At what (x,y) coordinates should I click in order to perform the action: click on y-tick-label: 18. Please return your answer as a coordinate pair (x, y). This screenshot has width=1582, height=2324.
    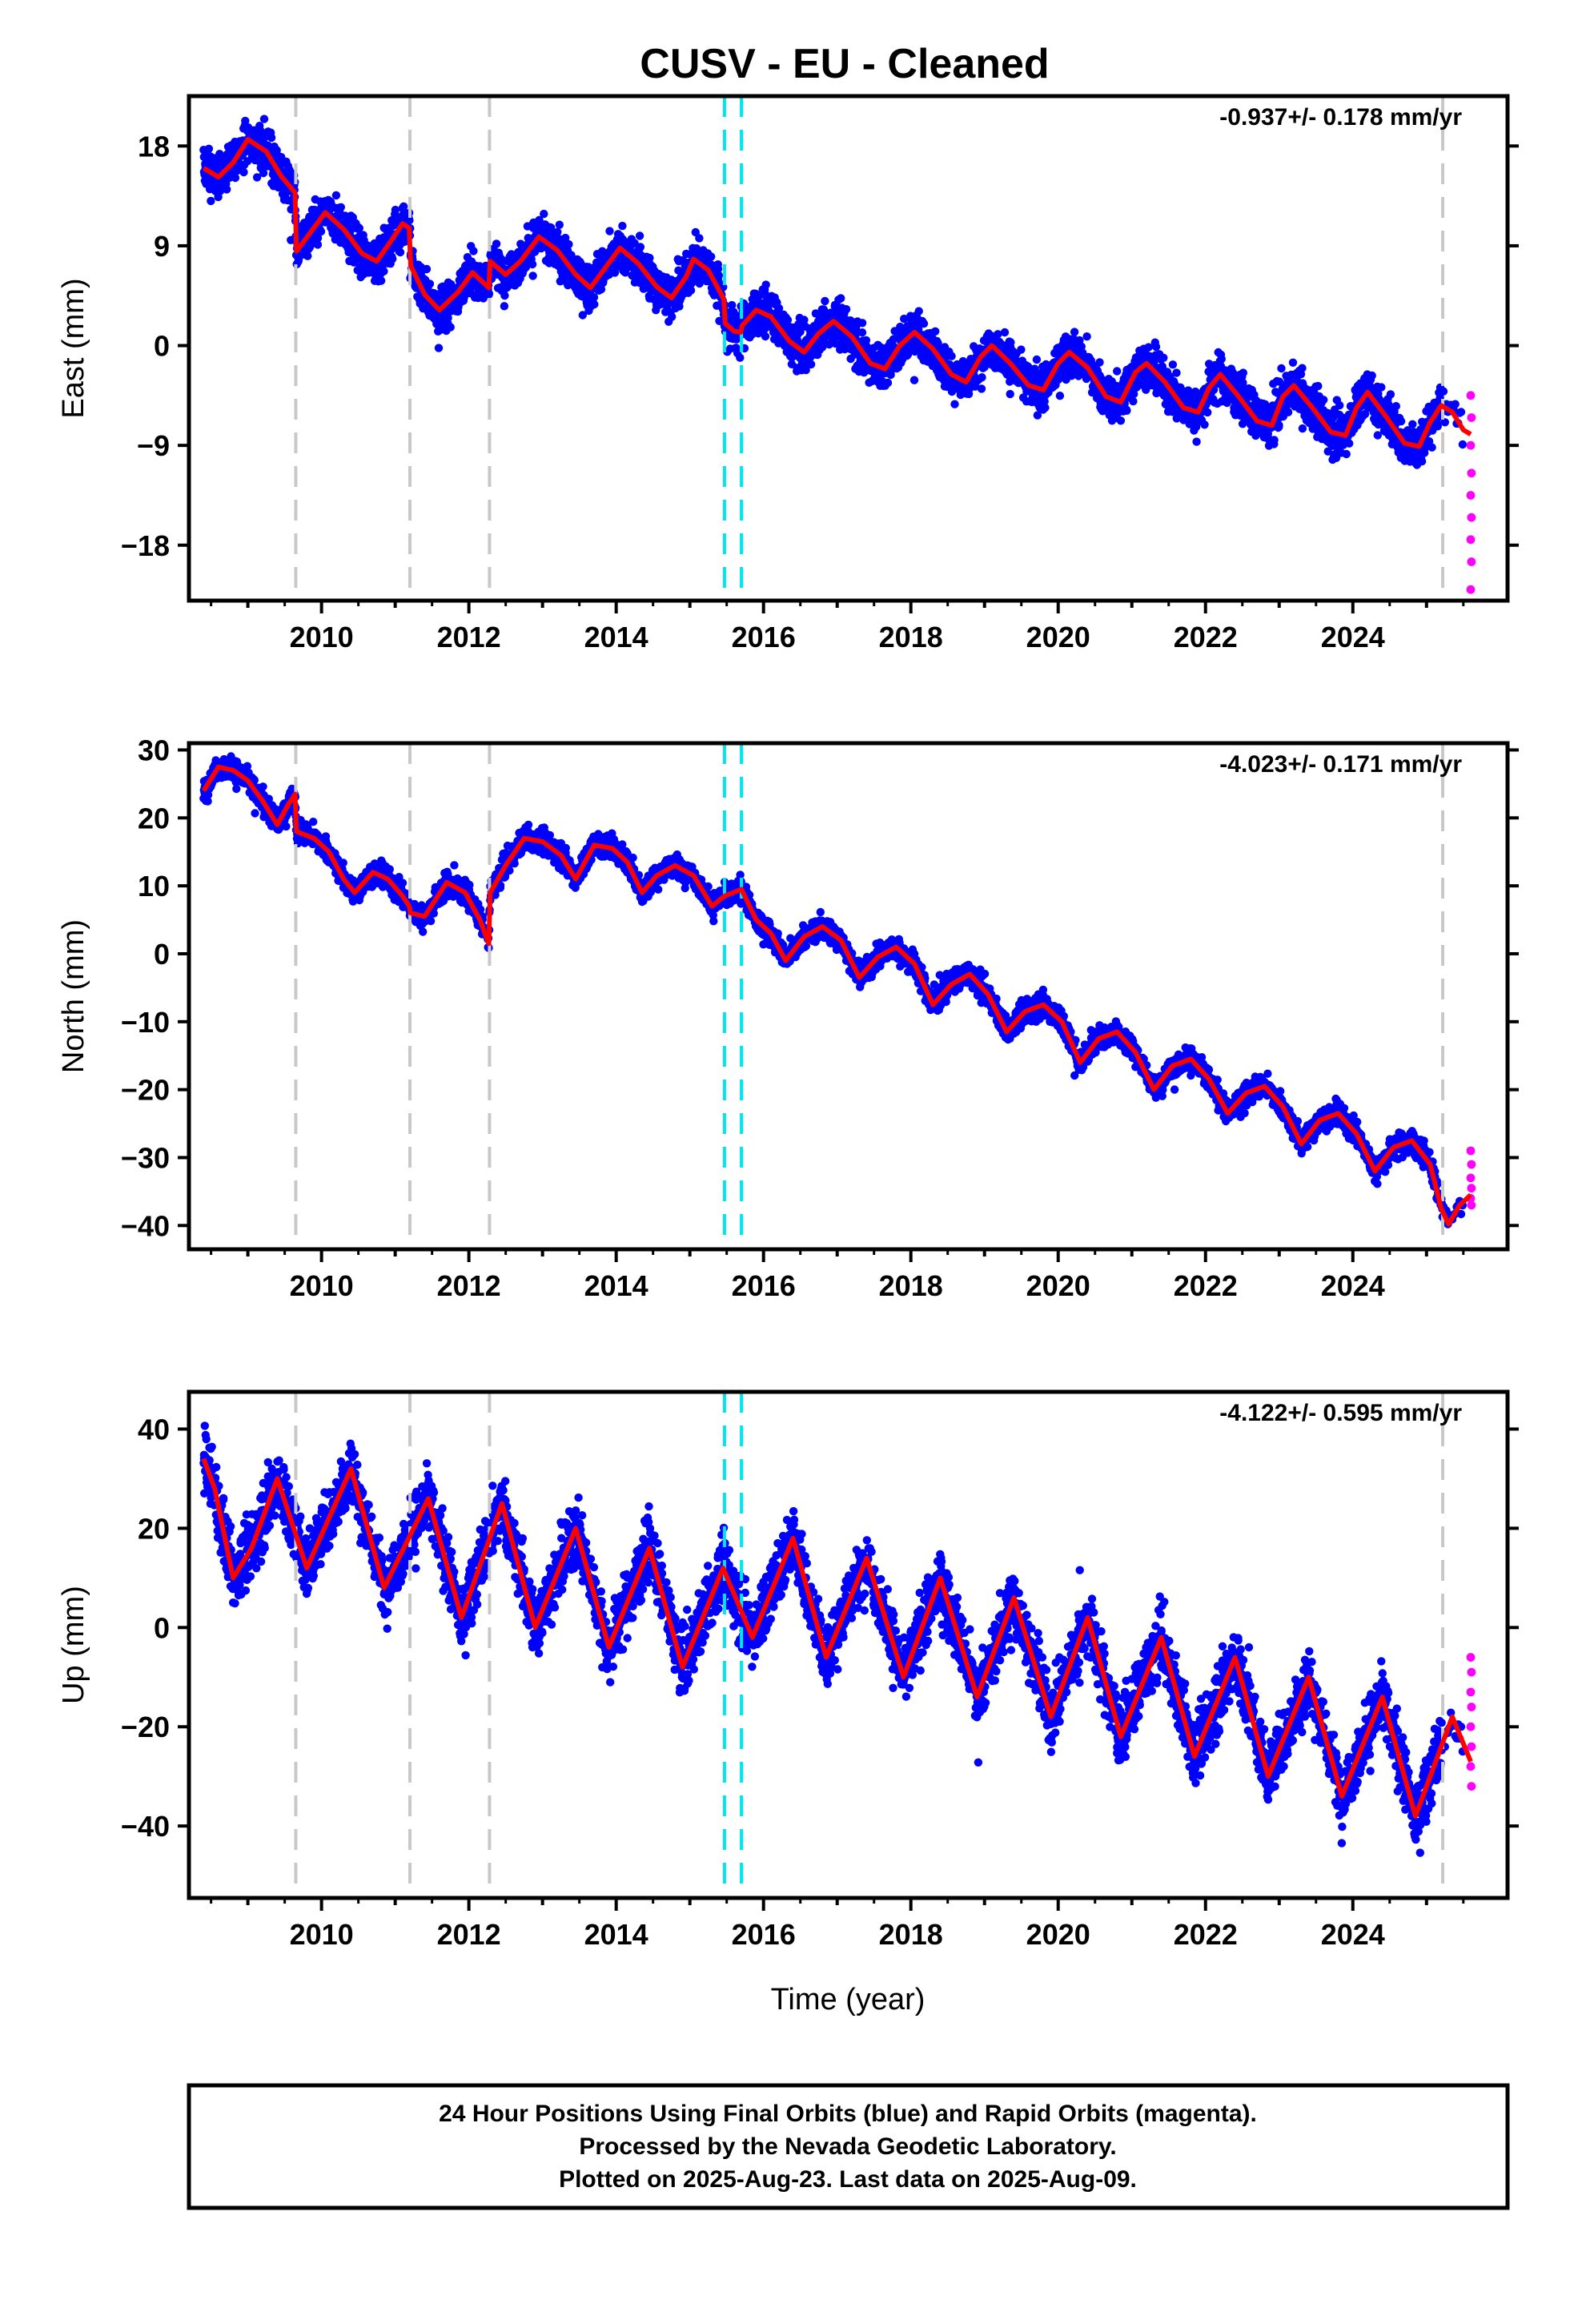
    Looking at the image, I should click on (154, 146).